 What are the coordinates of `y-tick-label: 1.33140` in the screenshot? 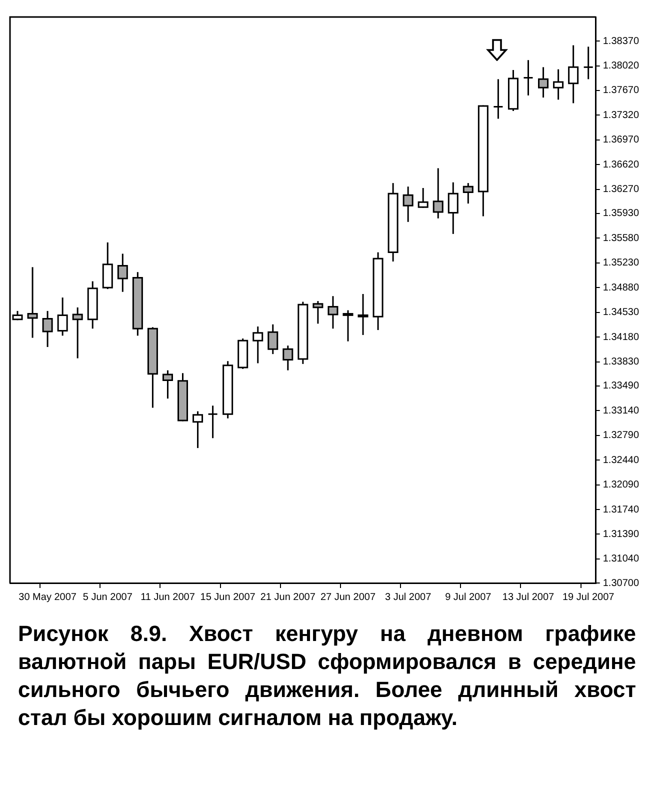 It's located at (621, 410).